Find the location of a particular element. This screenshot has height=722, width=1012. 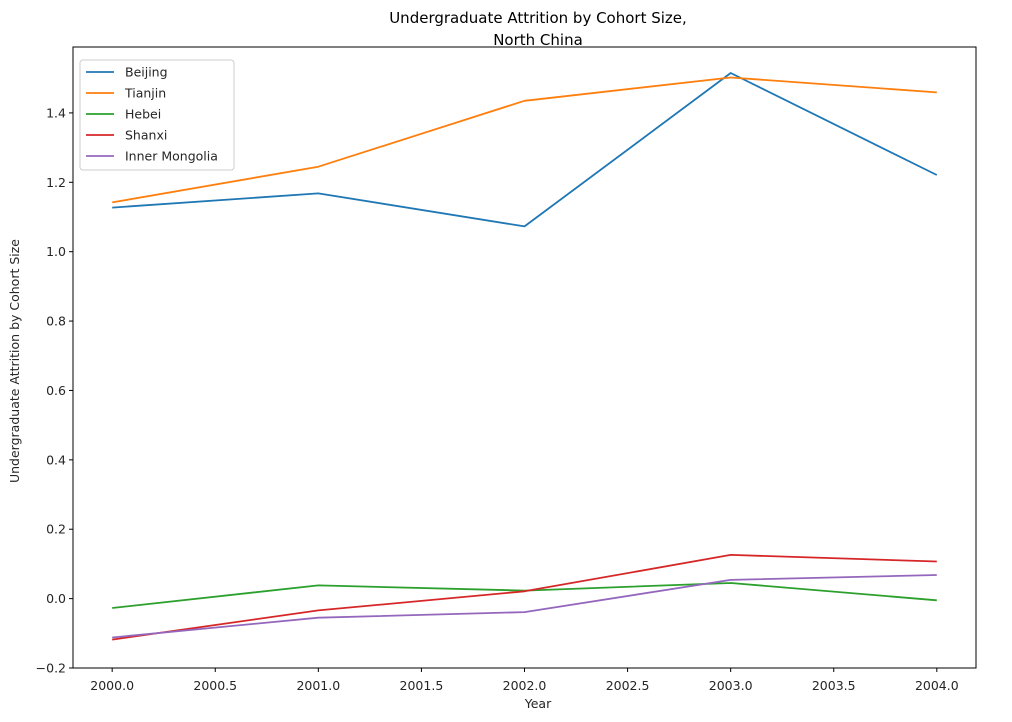

x-tick-label: 2004.0 is located at coordinates (937, 685).